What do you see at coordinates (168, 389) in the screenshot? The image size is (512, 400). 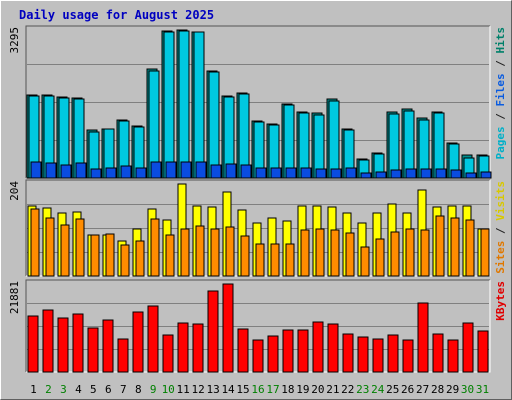 I see `day-label: 10` at bounding box center [168, 389].